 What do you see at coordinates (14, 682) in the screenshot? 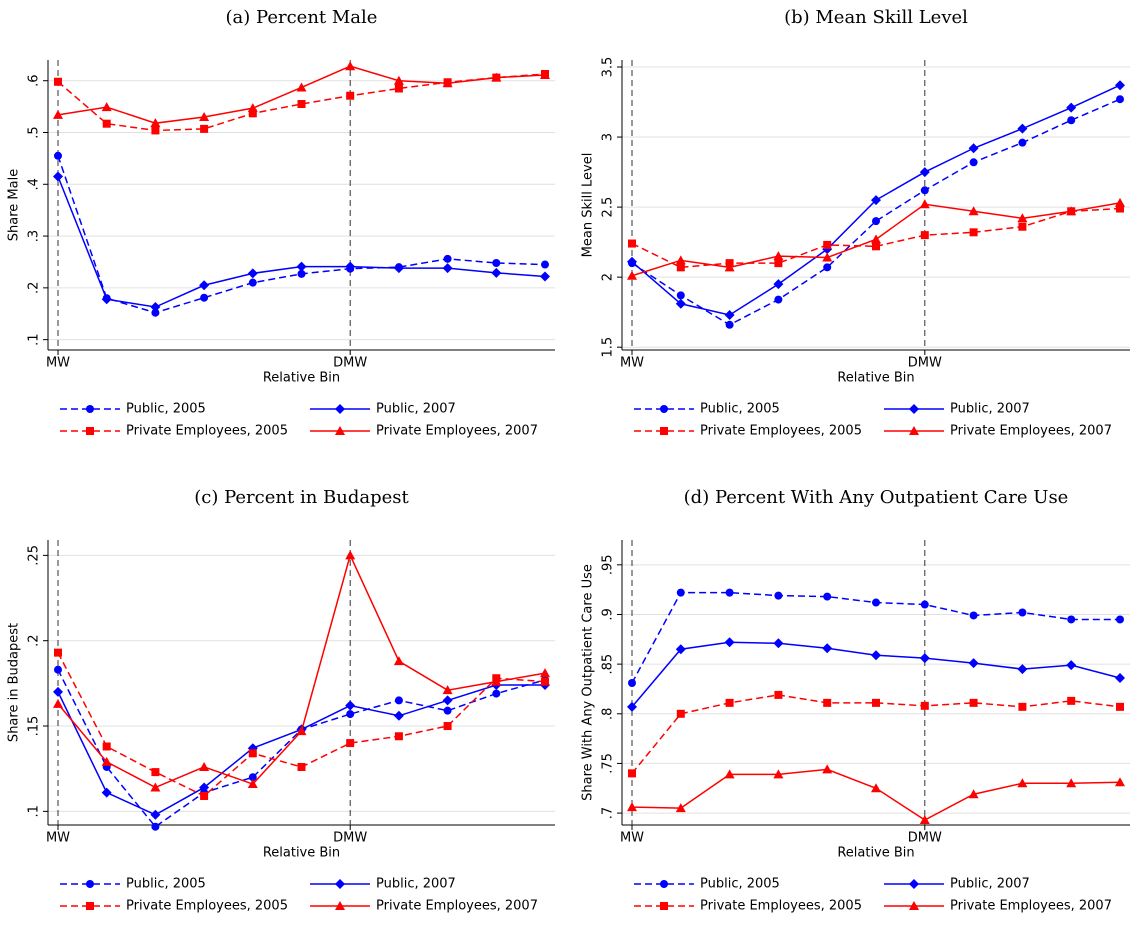
I see `y-axis-label: Share in Budapest` at bounding box center [14, 682].